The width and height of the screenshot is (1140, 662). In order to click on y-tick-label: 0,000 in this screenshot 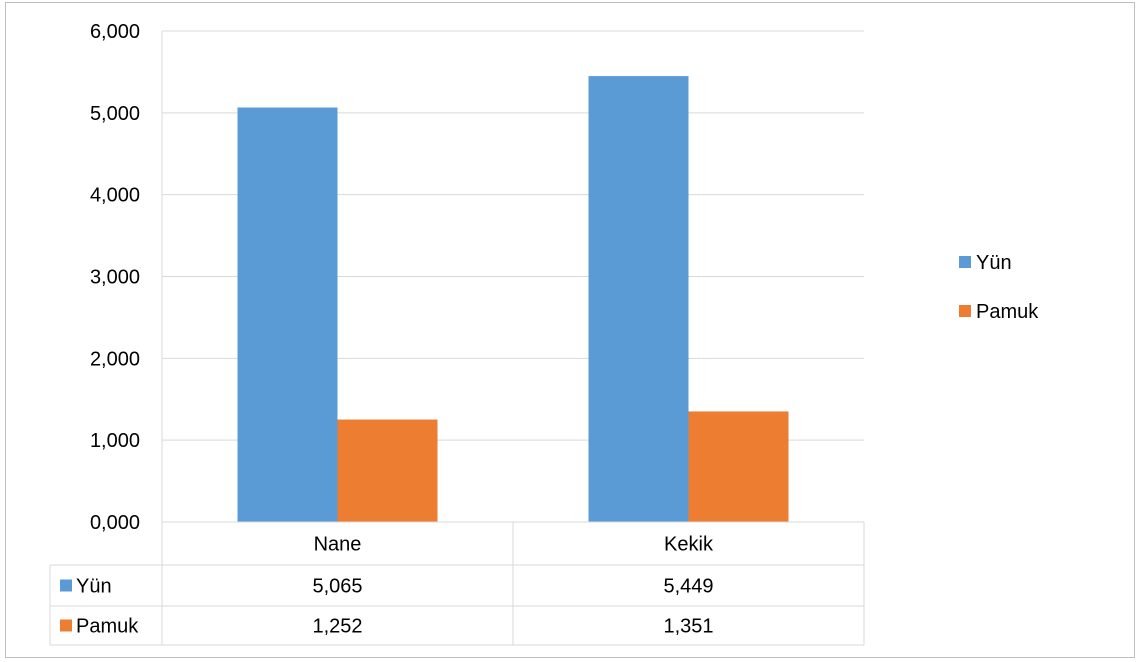, I will do `click(115, 523)`.